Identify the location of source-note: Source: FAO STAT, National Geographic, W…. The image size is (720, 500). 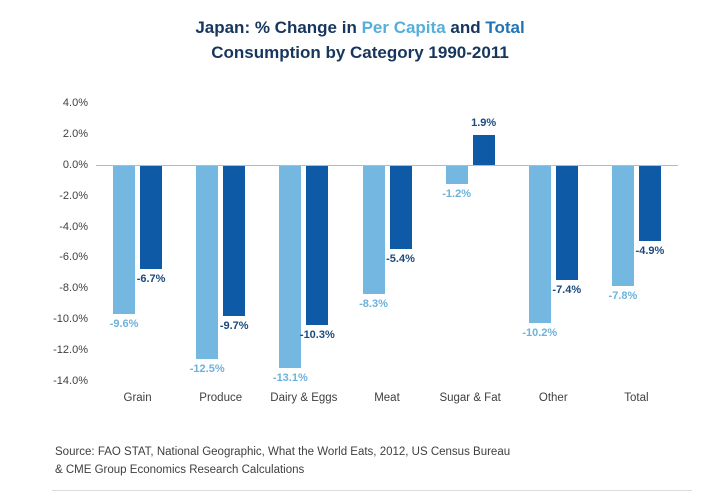
(282, 462).